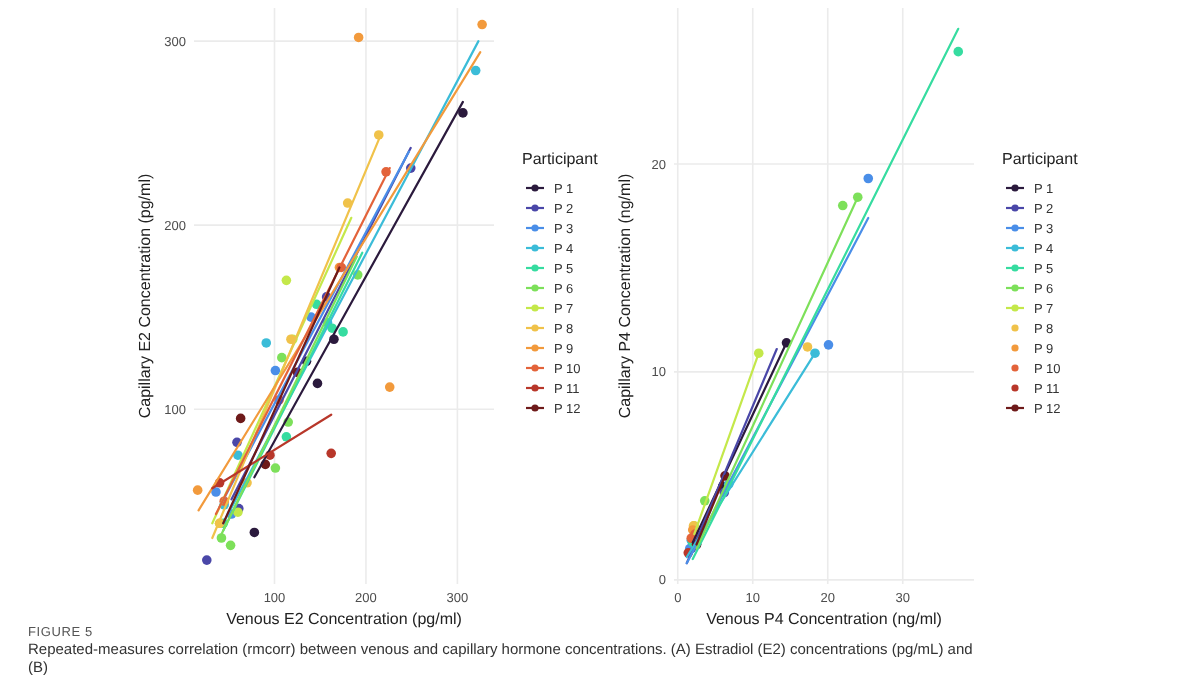  I want to click on y-axis-title: Capillary P4 Concentration (ng/ml), so click(625, 296).